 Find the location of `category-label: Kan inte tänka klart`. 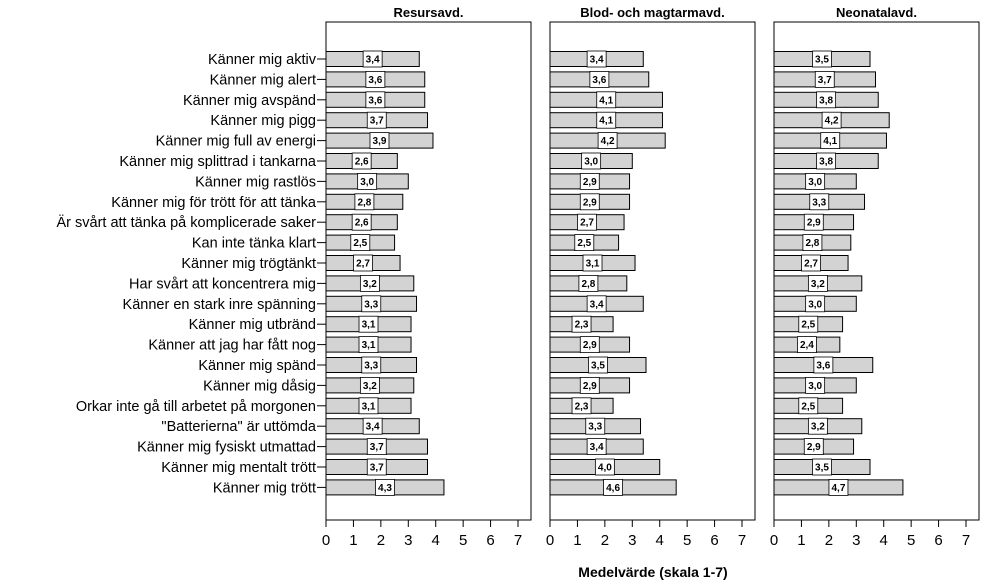

category-label: Kan inte tänka klart is located at coordinates (254, 244).